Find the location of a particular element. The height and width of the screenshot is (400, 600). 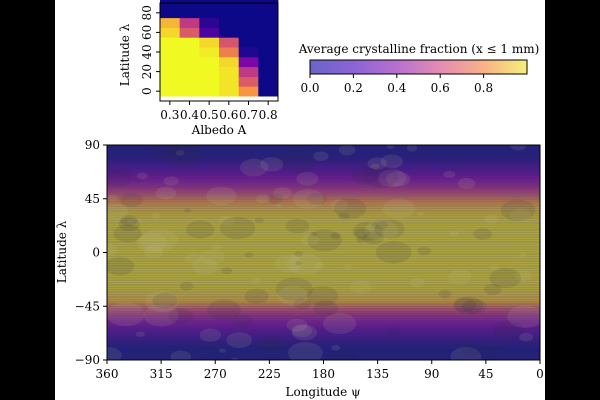

map-y-tick-label: −45 is located at coordinates (87, 306).